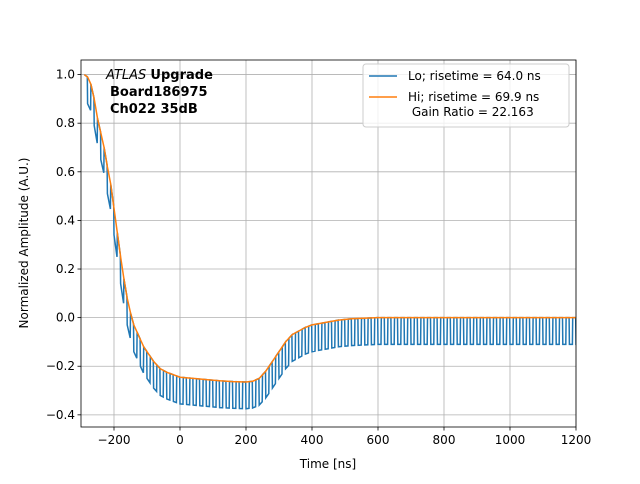 The width and height of the screenshot is (640, 484). What do you see at coordinates (65, 269) in the screenshot?
I see `y-tick-label: 0.2` at bounding box center [65, 269].